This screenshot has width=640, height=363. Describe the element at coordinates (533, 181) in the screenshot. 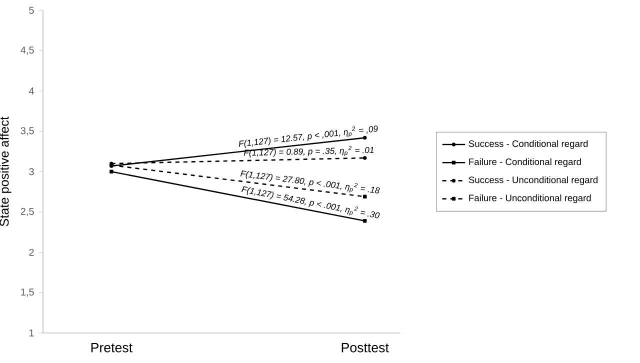

I see `legend-label: Success - Unconditional regard` at that location.